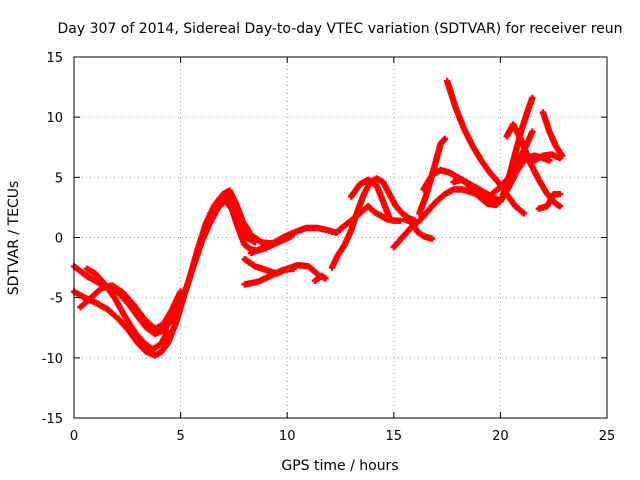  Describe the element at coordinates (180, 436) in the screenshot. I see `x-tick-label: 5` at that location.